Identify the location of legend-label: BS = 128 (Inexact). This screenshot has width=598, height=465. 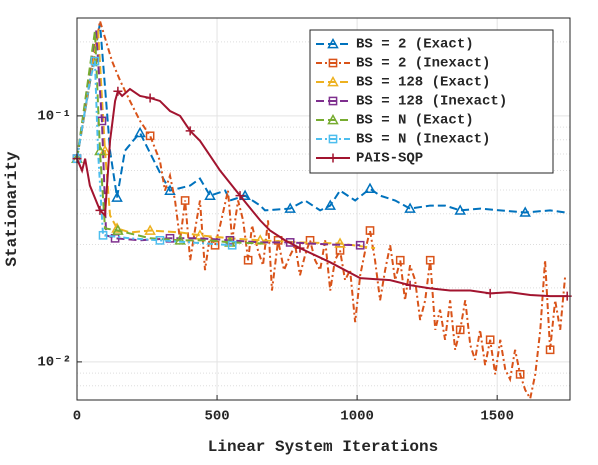
(431, 102).